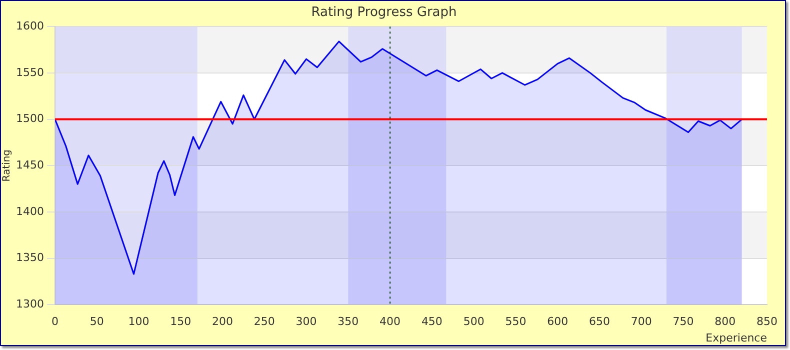 The image size is (790, 350). Describe the element at coordinates (641, 321) in the screenshot. I see `x-tick-label: 700` at that location.